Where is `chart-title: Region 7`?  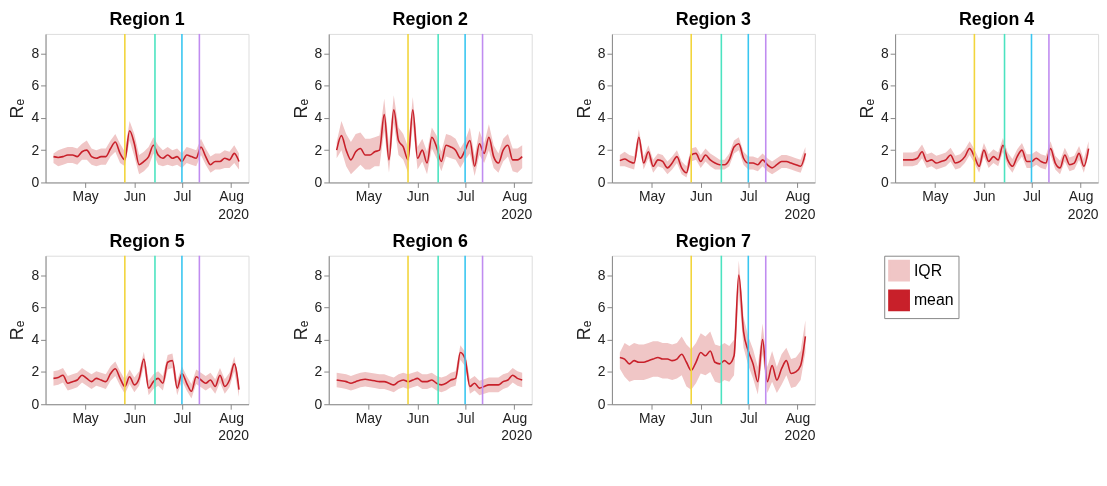 chart-title: Region 7 is located at coordinates (713, 241).